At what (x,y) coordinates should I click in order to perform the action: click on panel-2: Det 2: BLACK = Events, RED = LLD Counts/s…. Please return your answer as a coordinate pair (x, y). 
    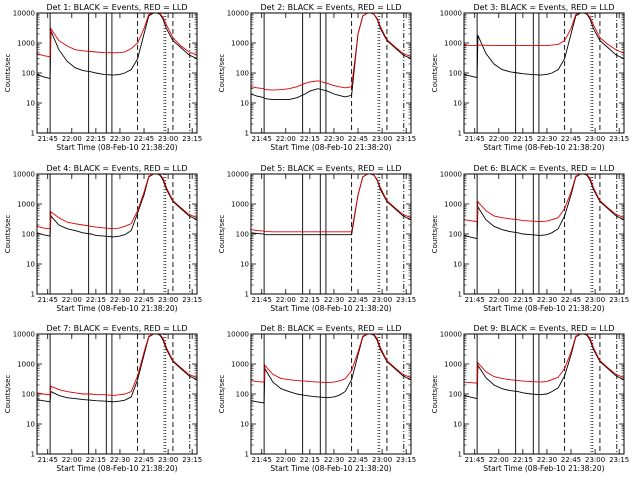
    Looking at the image, I should click on (317, 77).